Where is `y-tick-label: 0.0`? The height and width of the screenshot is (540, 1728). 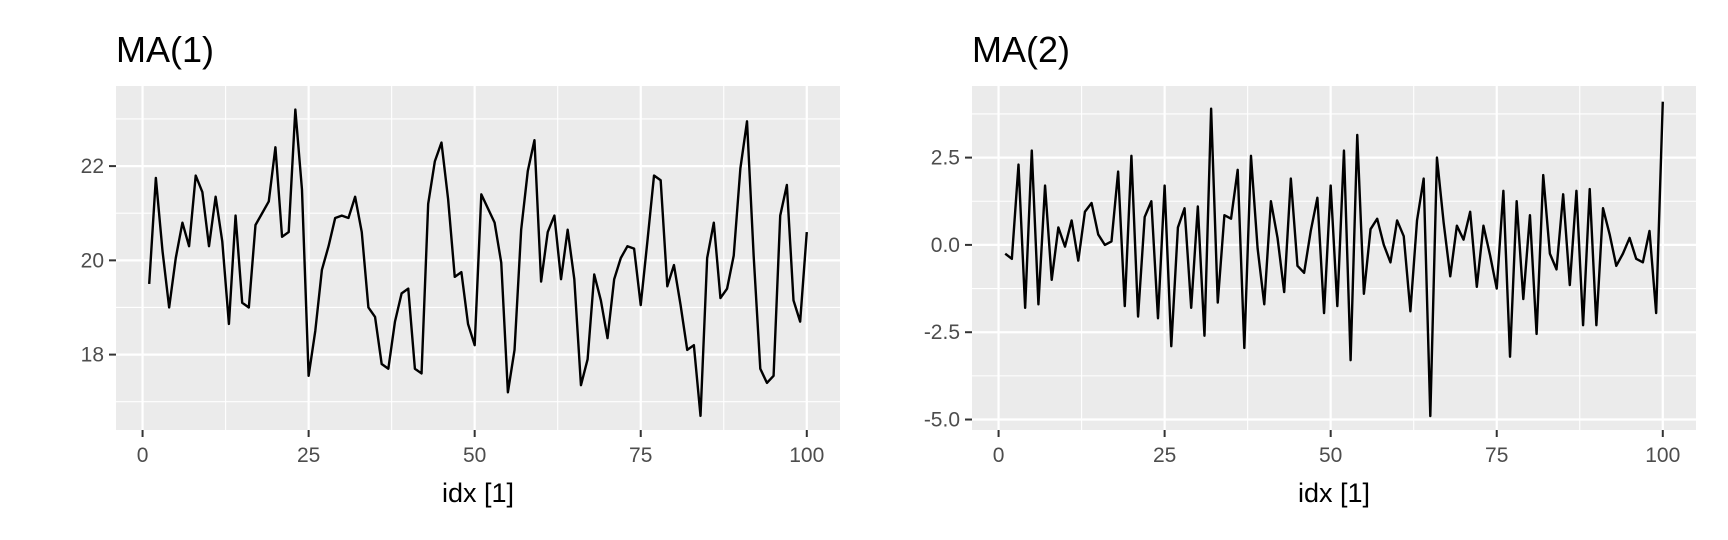
y-tick-label: 0.0 is located at coordinates (945, 245).